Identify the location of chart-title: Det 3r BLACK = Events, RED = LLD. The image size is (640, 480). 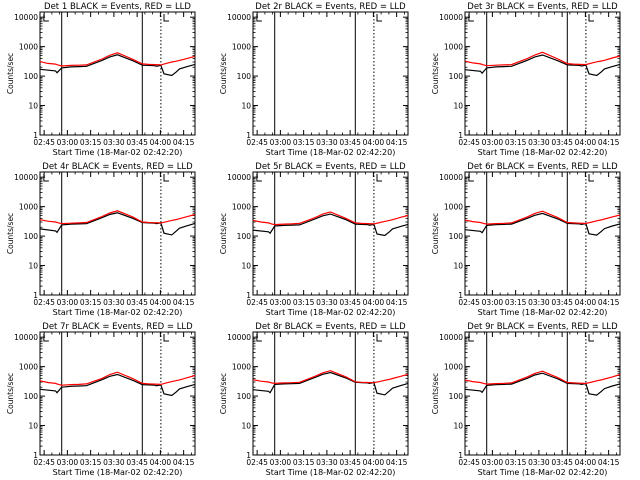
(542, 7).